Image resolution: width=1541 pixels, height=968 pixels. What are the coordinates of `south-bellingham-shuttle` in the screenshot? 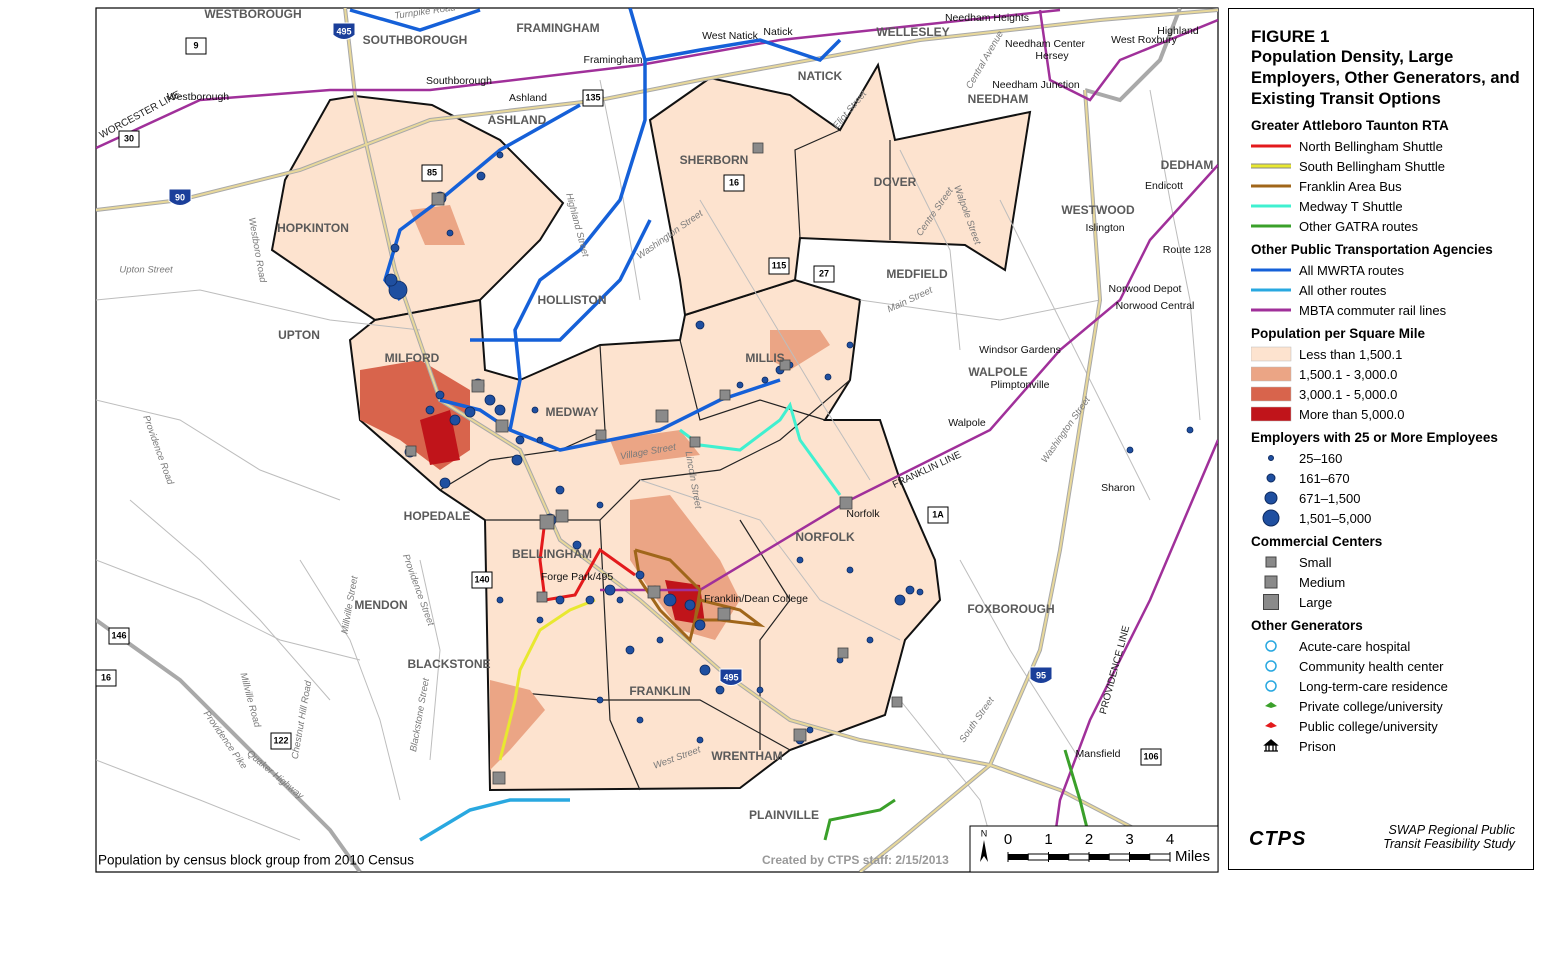 It's located at (547, 679).